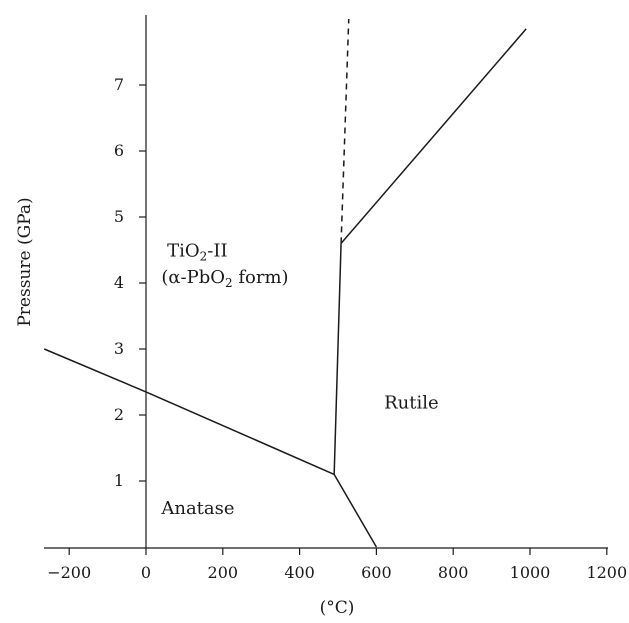 Image resolution: width=629 pixels, height=623 pixels. What do you see at coordinates (119, 150) in the screenshot?
I see `y-tick-label: 6` at bounding box center [119, 150].